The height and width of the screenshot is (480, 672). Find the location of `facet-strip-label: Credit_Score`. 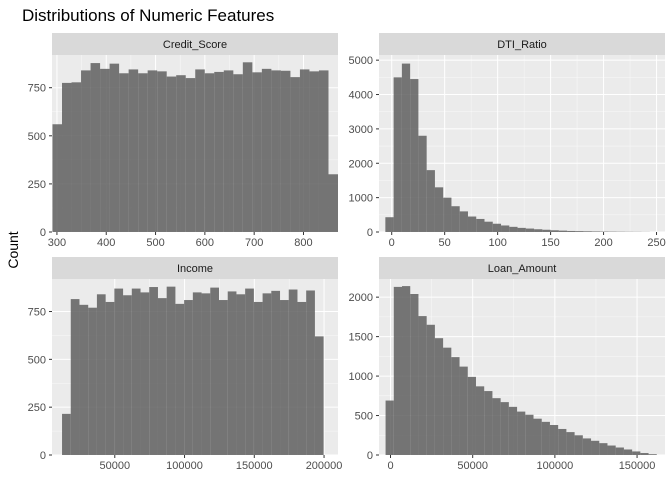

facet-strip-label: Credit_Score is located at coordinates (195, 45).